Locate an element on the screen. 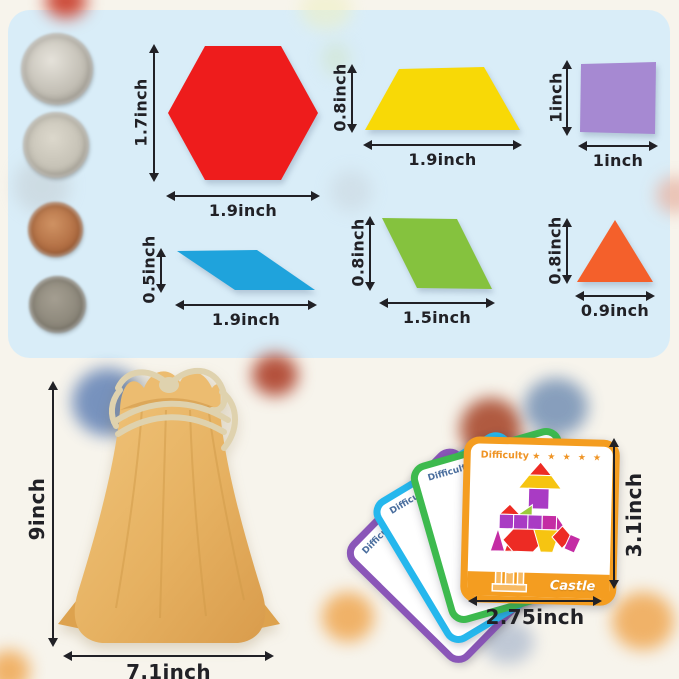 Image resolution: width=679 pixels, height=679 pixels. bag-width-arrow is located at coordinates (168, 656).